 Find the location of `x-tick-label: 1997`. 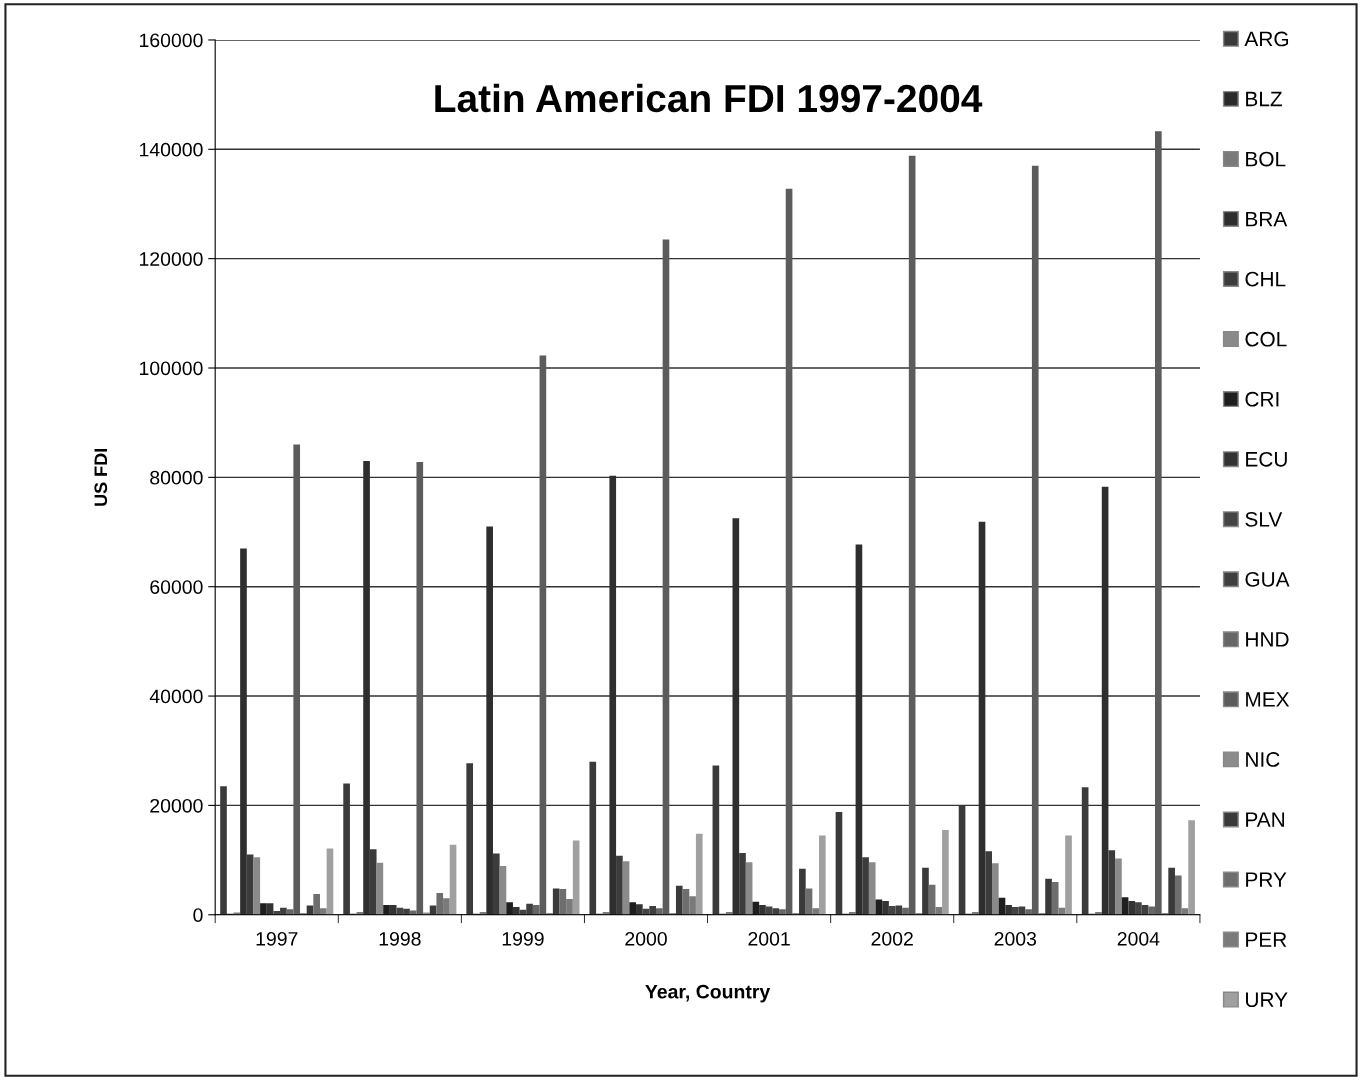

x-tick-label: 1997 is located at coordinates (277, 938).